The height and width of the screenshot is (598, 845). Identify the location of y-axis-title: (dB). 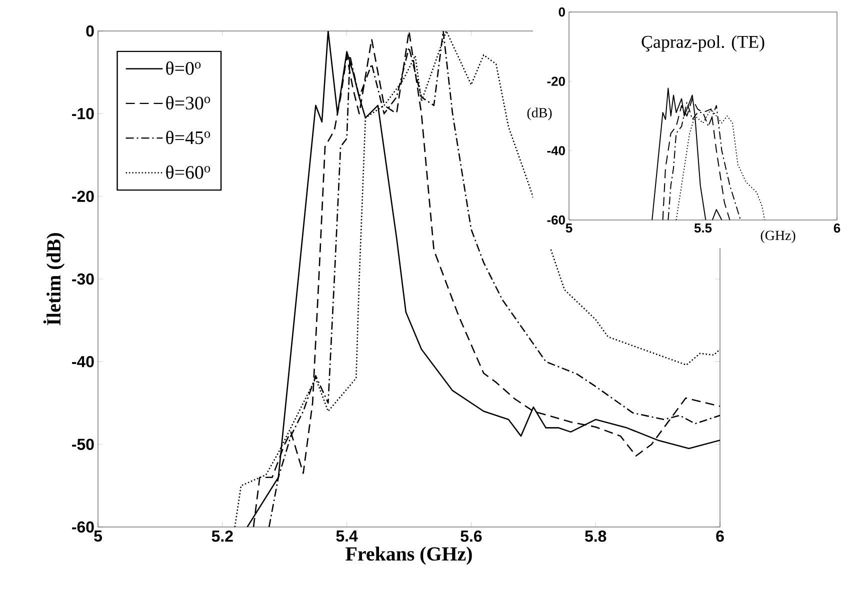
(539, 114).